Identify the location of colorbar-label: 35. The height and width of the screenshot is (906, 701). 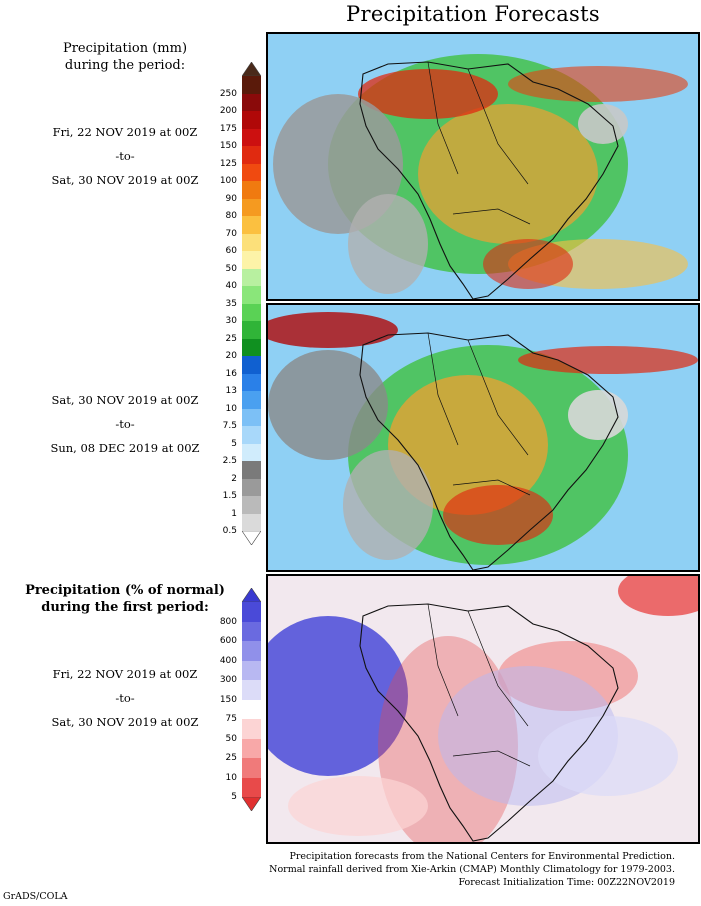
(231, 303).